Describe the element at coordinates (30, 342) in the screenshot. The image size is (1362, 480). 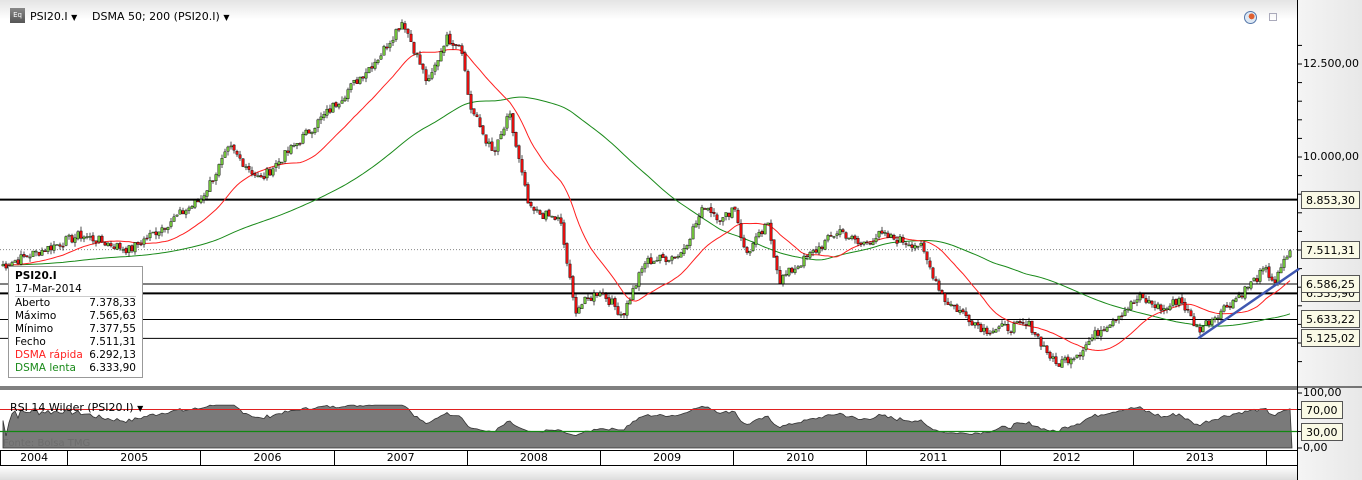
I see `tooltip-label: Fecho` at that location.